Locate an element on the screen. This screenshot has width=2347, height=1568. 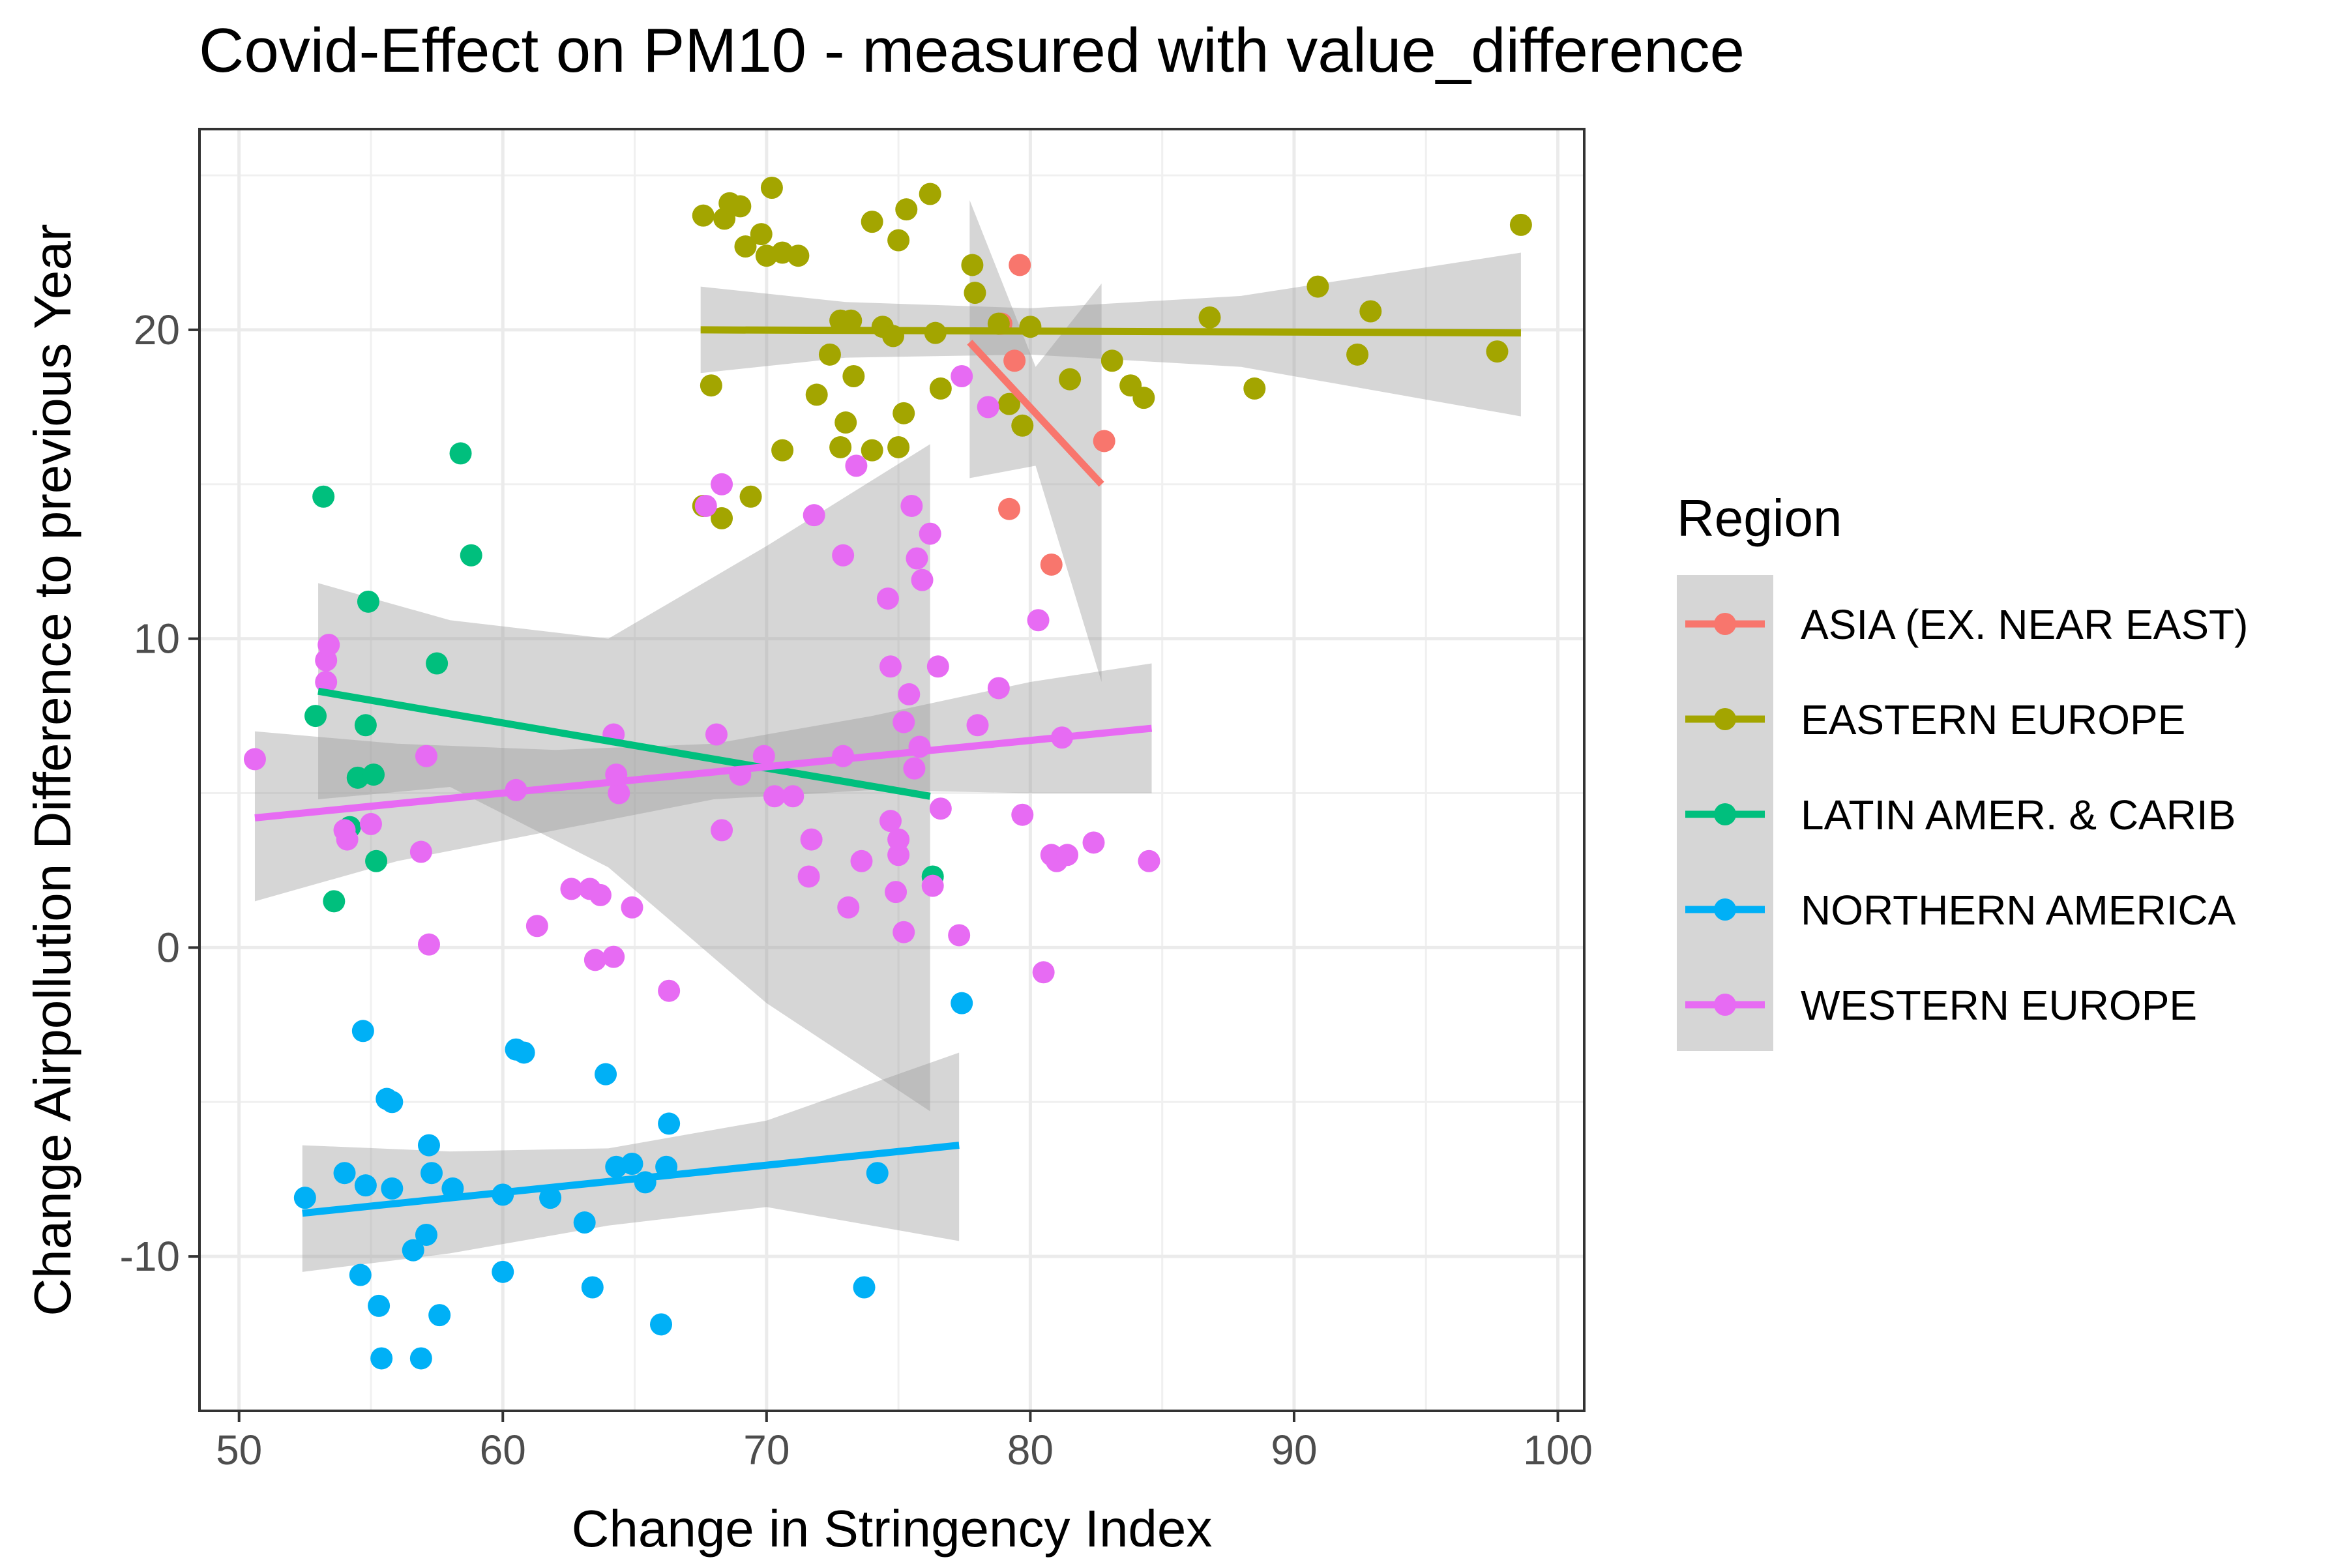
confidence-band is located at coordinates (703, 782).